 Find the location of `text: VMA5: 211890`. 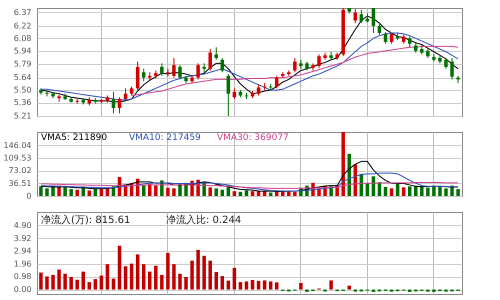

text: VMA5: 211890 is located at coordinates (74, 138).